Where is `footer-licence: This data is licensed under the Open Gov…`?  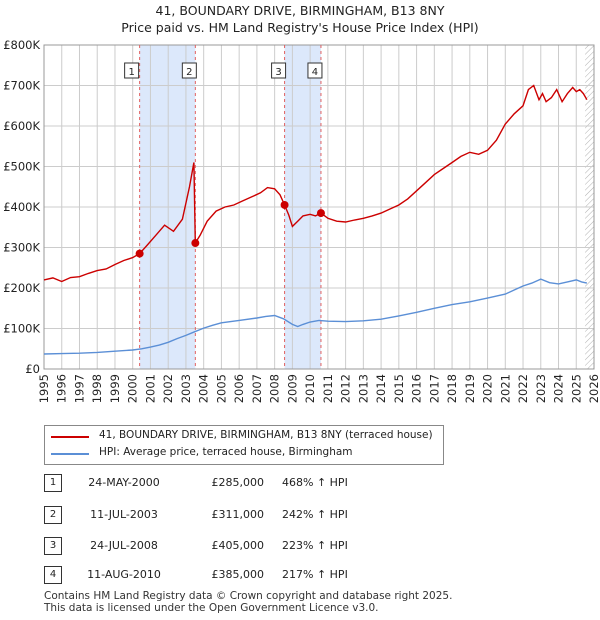 footer-licence: This data is licensed under the Open Gov… is located at coordinates (211, 608).